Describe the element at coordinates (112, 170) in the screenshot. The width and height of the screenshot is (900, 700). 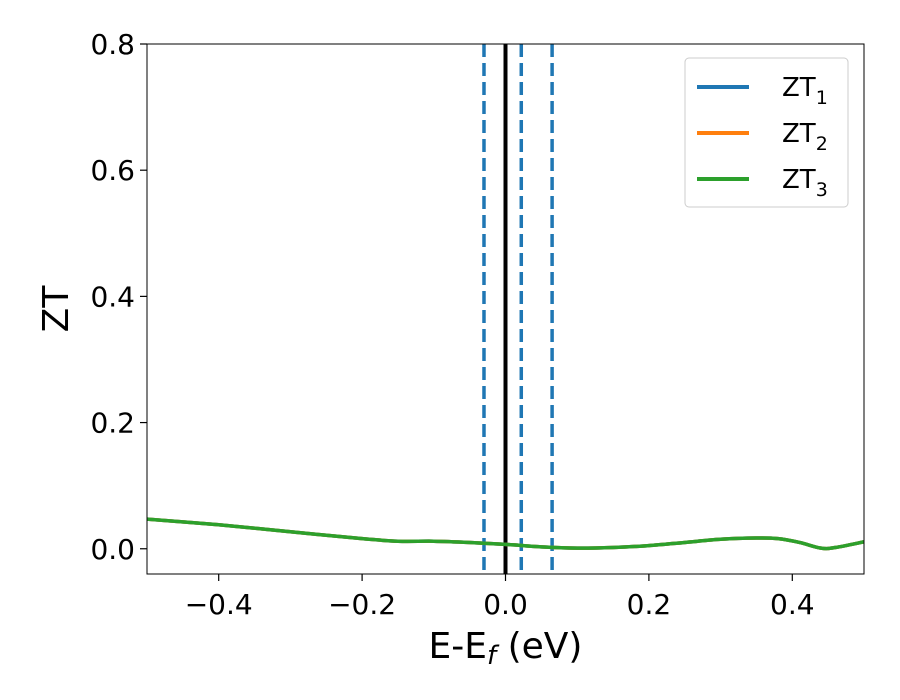
I see `y-tick-label: 0.6` at that location.